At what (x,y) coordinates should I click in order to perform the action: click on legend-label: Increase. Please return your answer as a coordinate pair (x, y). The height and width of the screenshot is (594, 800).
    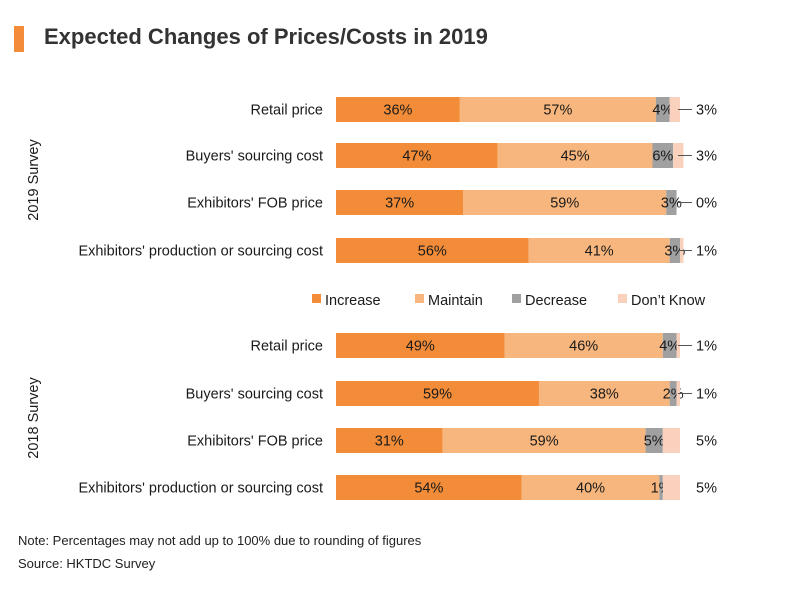
    Looking at the image, I should click on (353, 301).